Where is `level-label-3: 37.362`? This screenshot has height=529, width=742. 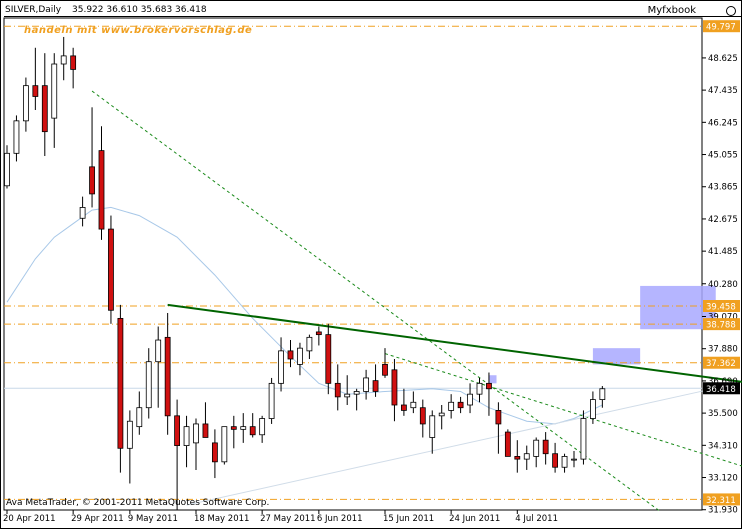 level-label-3: 37.362 is located at coordinates (721, 364).